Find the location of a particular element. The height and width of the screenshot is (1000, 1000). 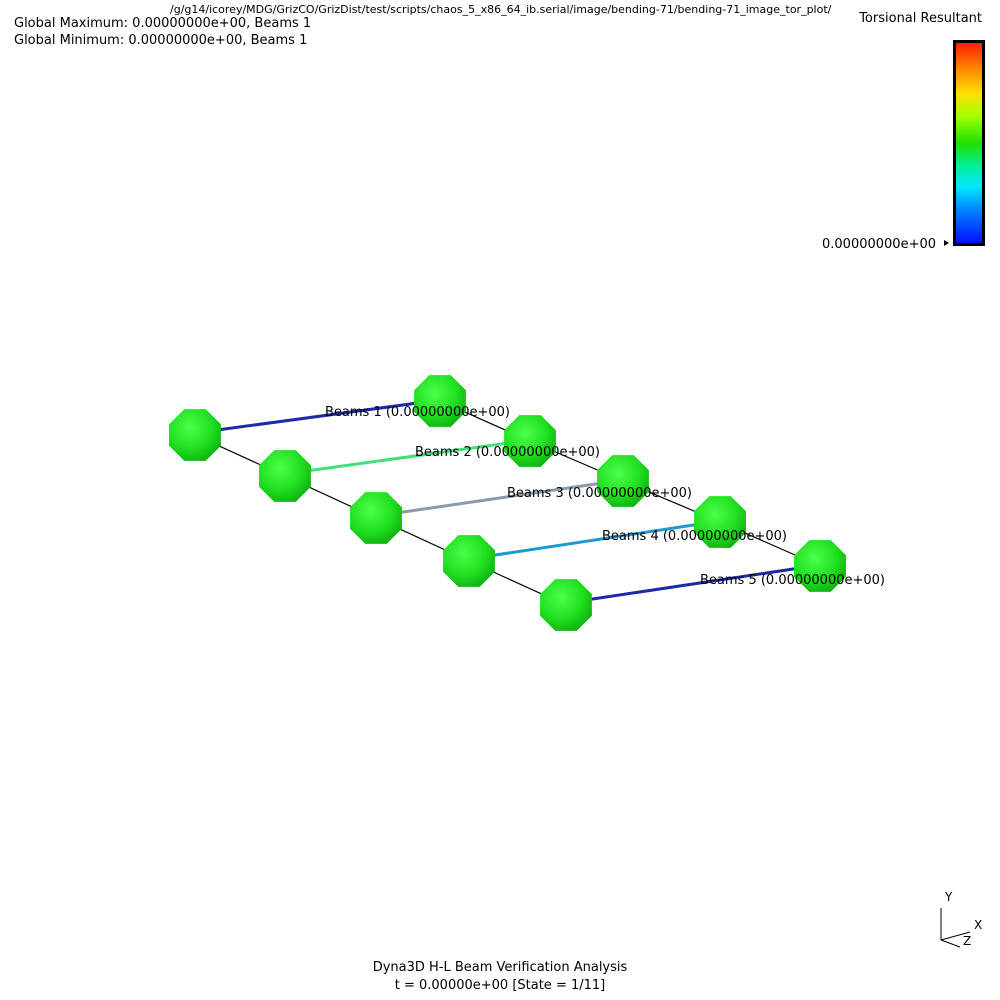

beam-3-label: Beams 3 (0.00000000e+00) is located at coordinates (599, 493).